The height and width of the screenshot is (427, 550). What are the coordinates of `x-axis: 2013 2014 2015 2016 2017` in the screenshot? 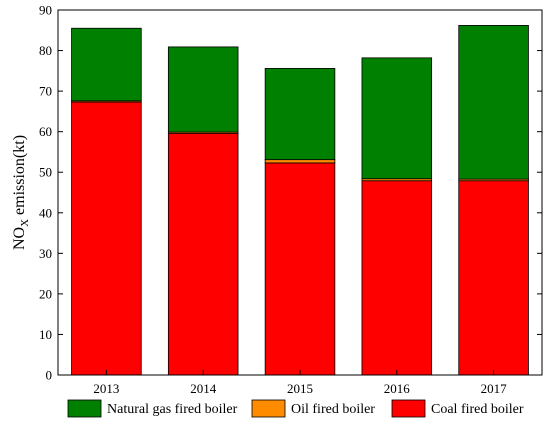 It's located at (300, 383).